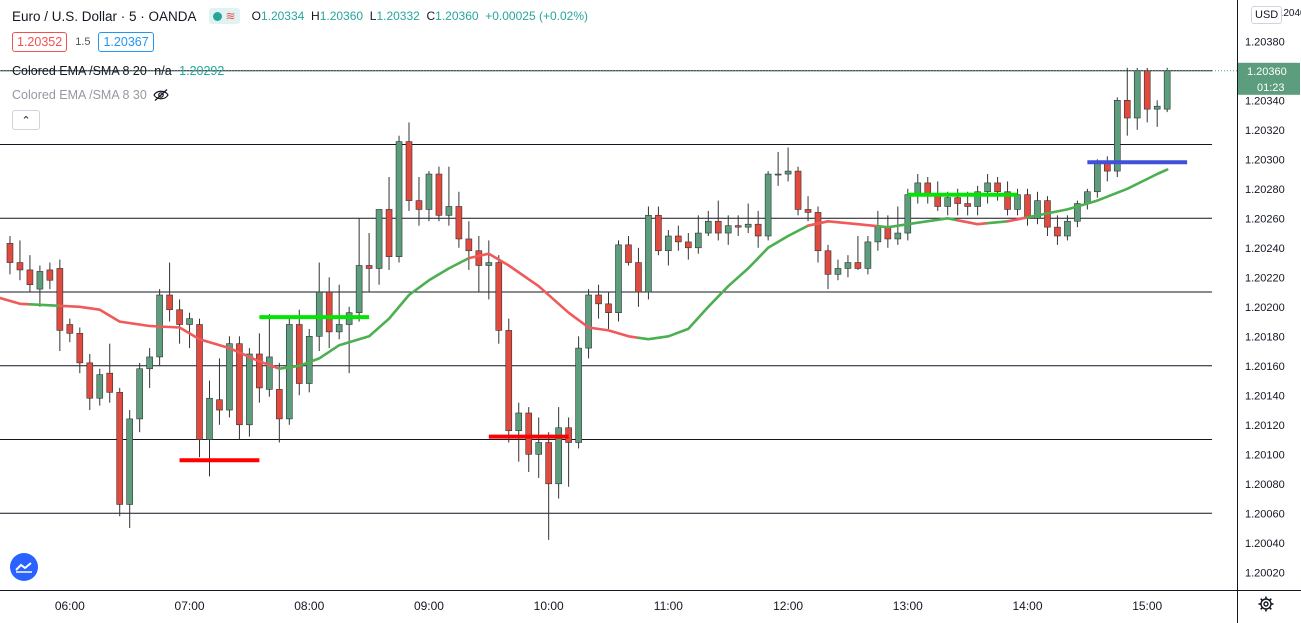 The height and width of the screenshot is (623, 1301). I want to click on buy-button: 1.20367, so click(126, 42).